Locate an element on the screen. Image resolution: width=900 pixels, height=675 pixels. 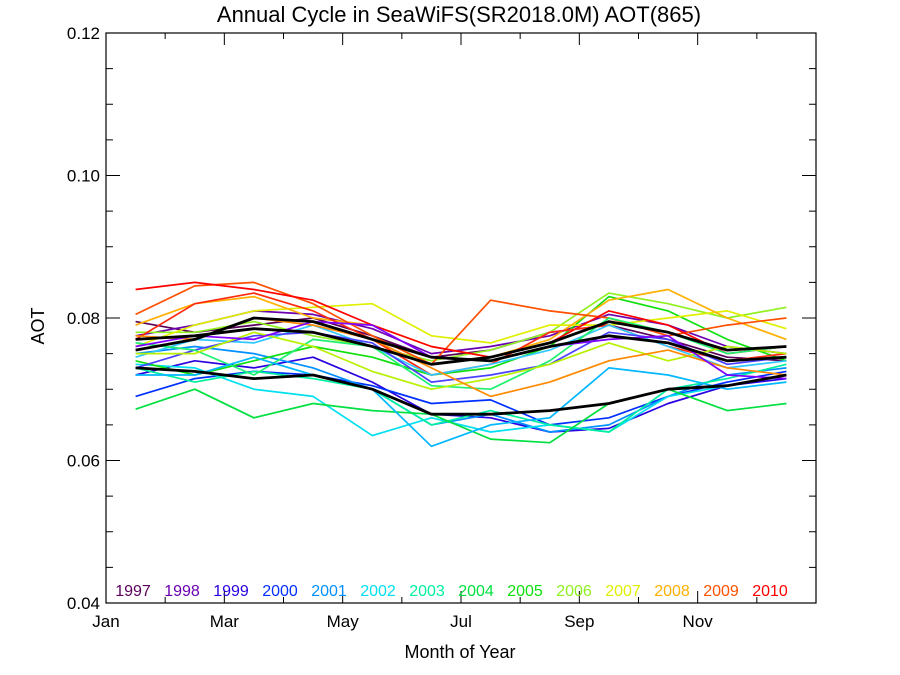
x-tick-label: May is located at coordinates (343, 621).